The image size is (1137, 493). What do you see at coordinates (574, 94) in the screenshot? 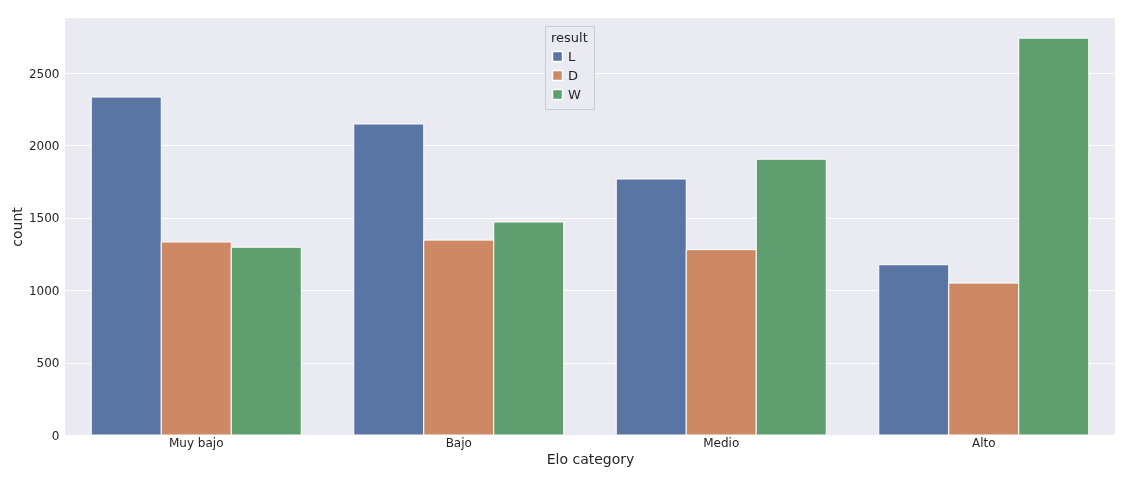
I see `legend-label: W` at bounding box center [574, 94].